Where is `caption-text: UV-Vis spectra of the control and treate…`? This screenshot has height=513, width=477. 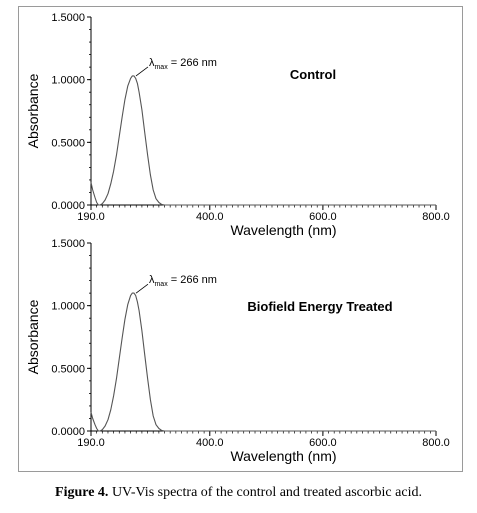 caption-text: UV-Vis spectra of the control and treate… is located at coordinates (265, 492).